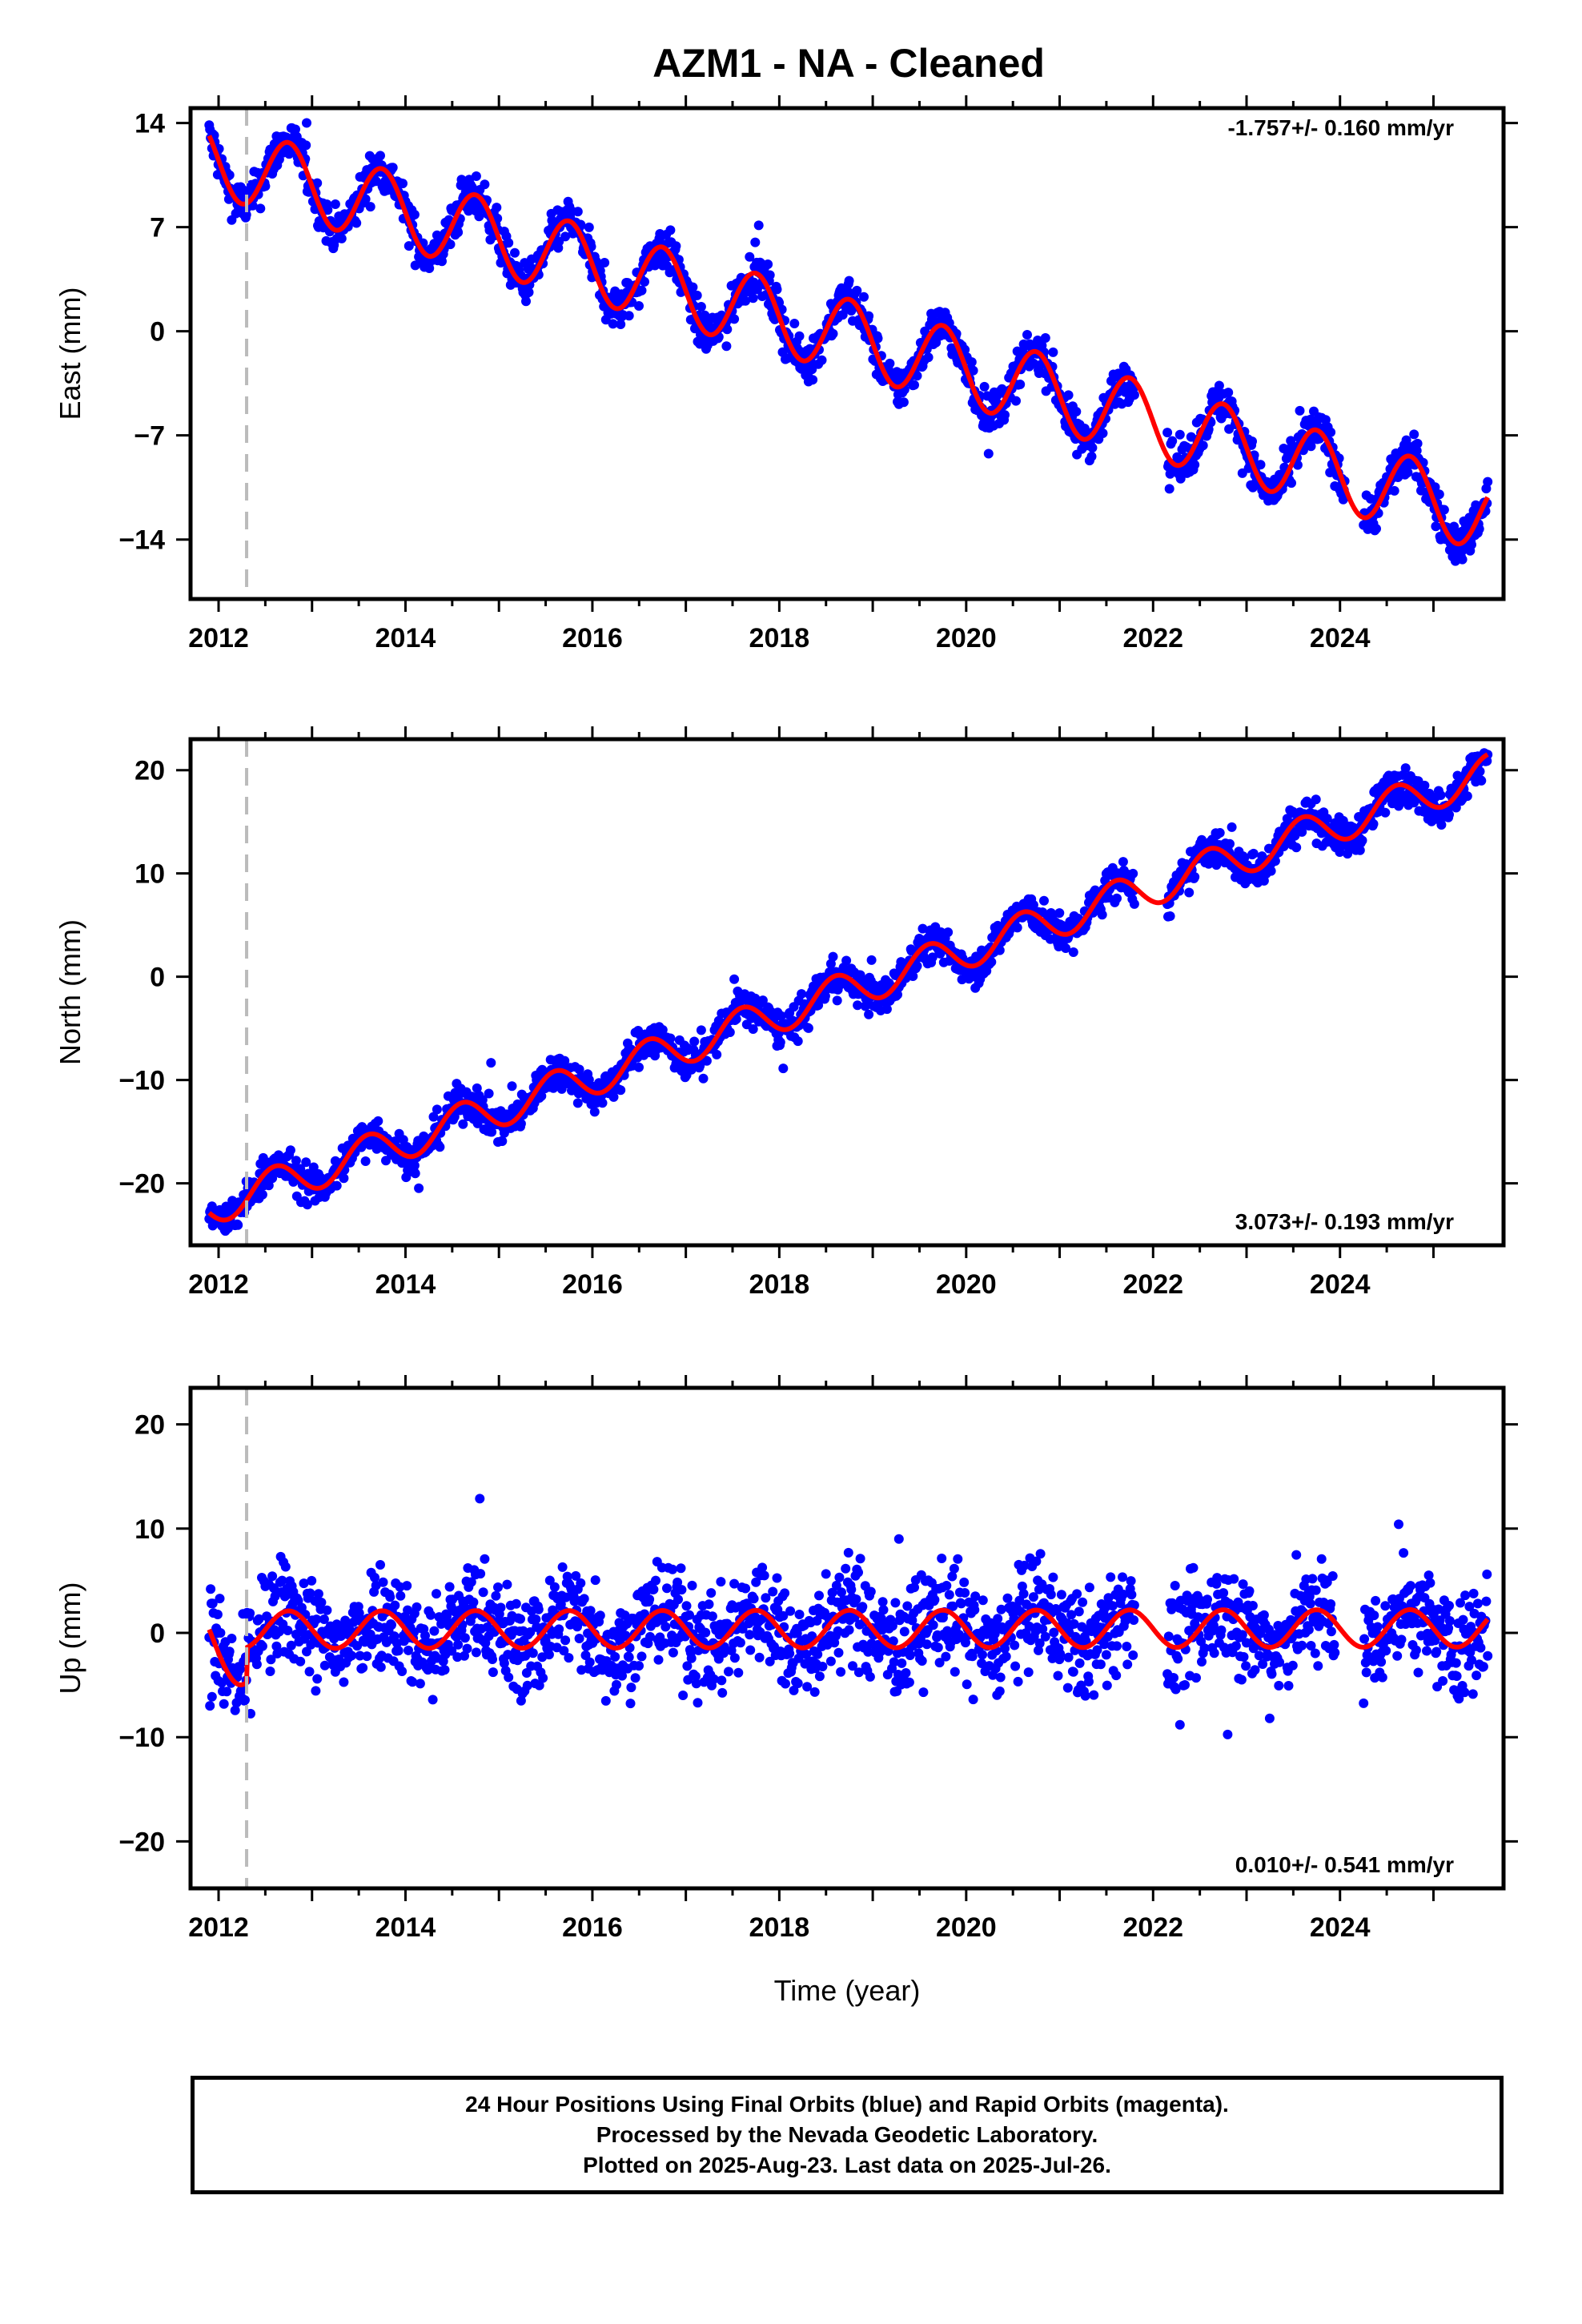  What do you see at coordinates (150, 771) in the screenshot?
I see `y-tick-label: 20` at bounding box center [150, 771].